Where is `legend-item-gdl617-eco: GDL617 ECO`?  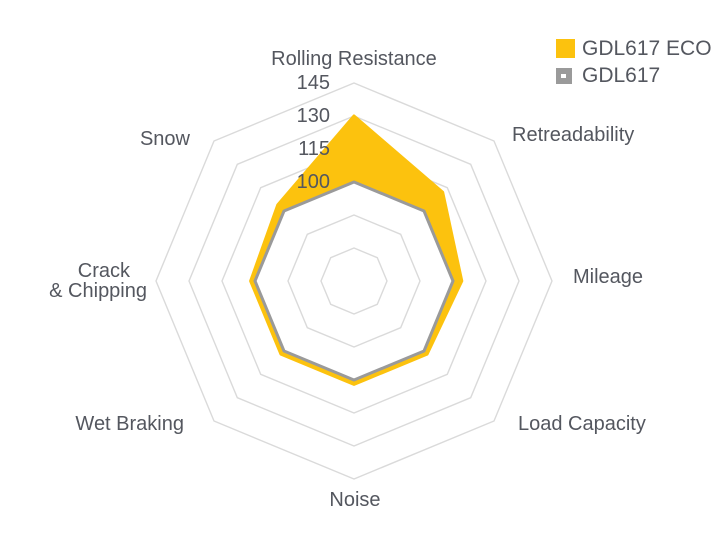 legend-item-gdl617-eco: GDL617 ECO is located at coordinates (634, 48).